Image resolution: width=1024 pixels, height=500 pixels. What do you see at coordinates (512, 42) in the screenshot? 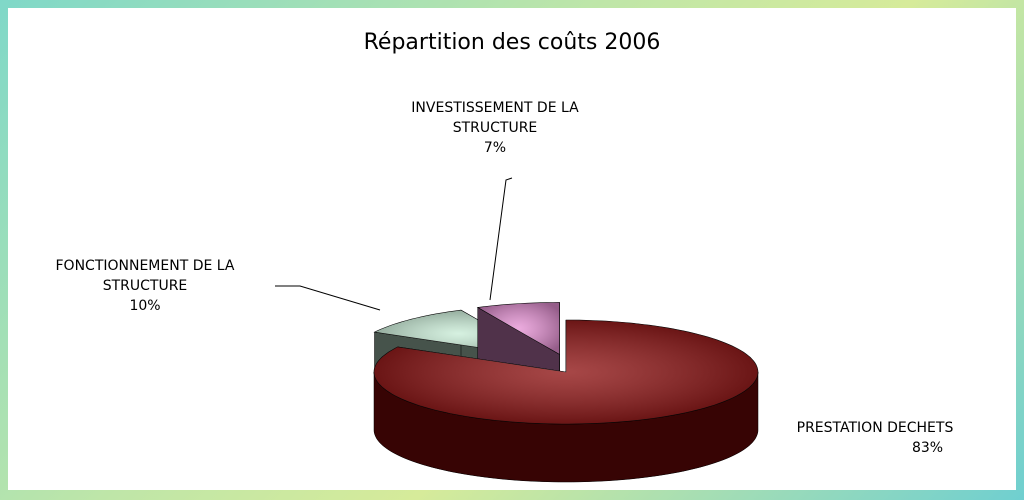
I see `chart-title: Répartition des coûts 2006` at bounding box center [512, 42].